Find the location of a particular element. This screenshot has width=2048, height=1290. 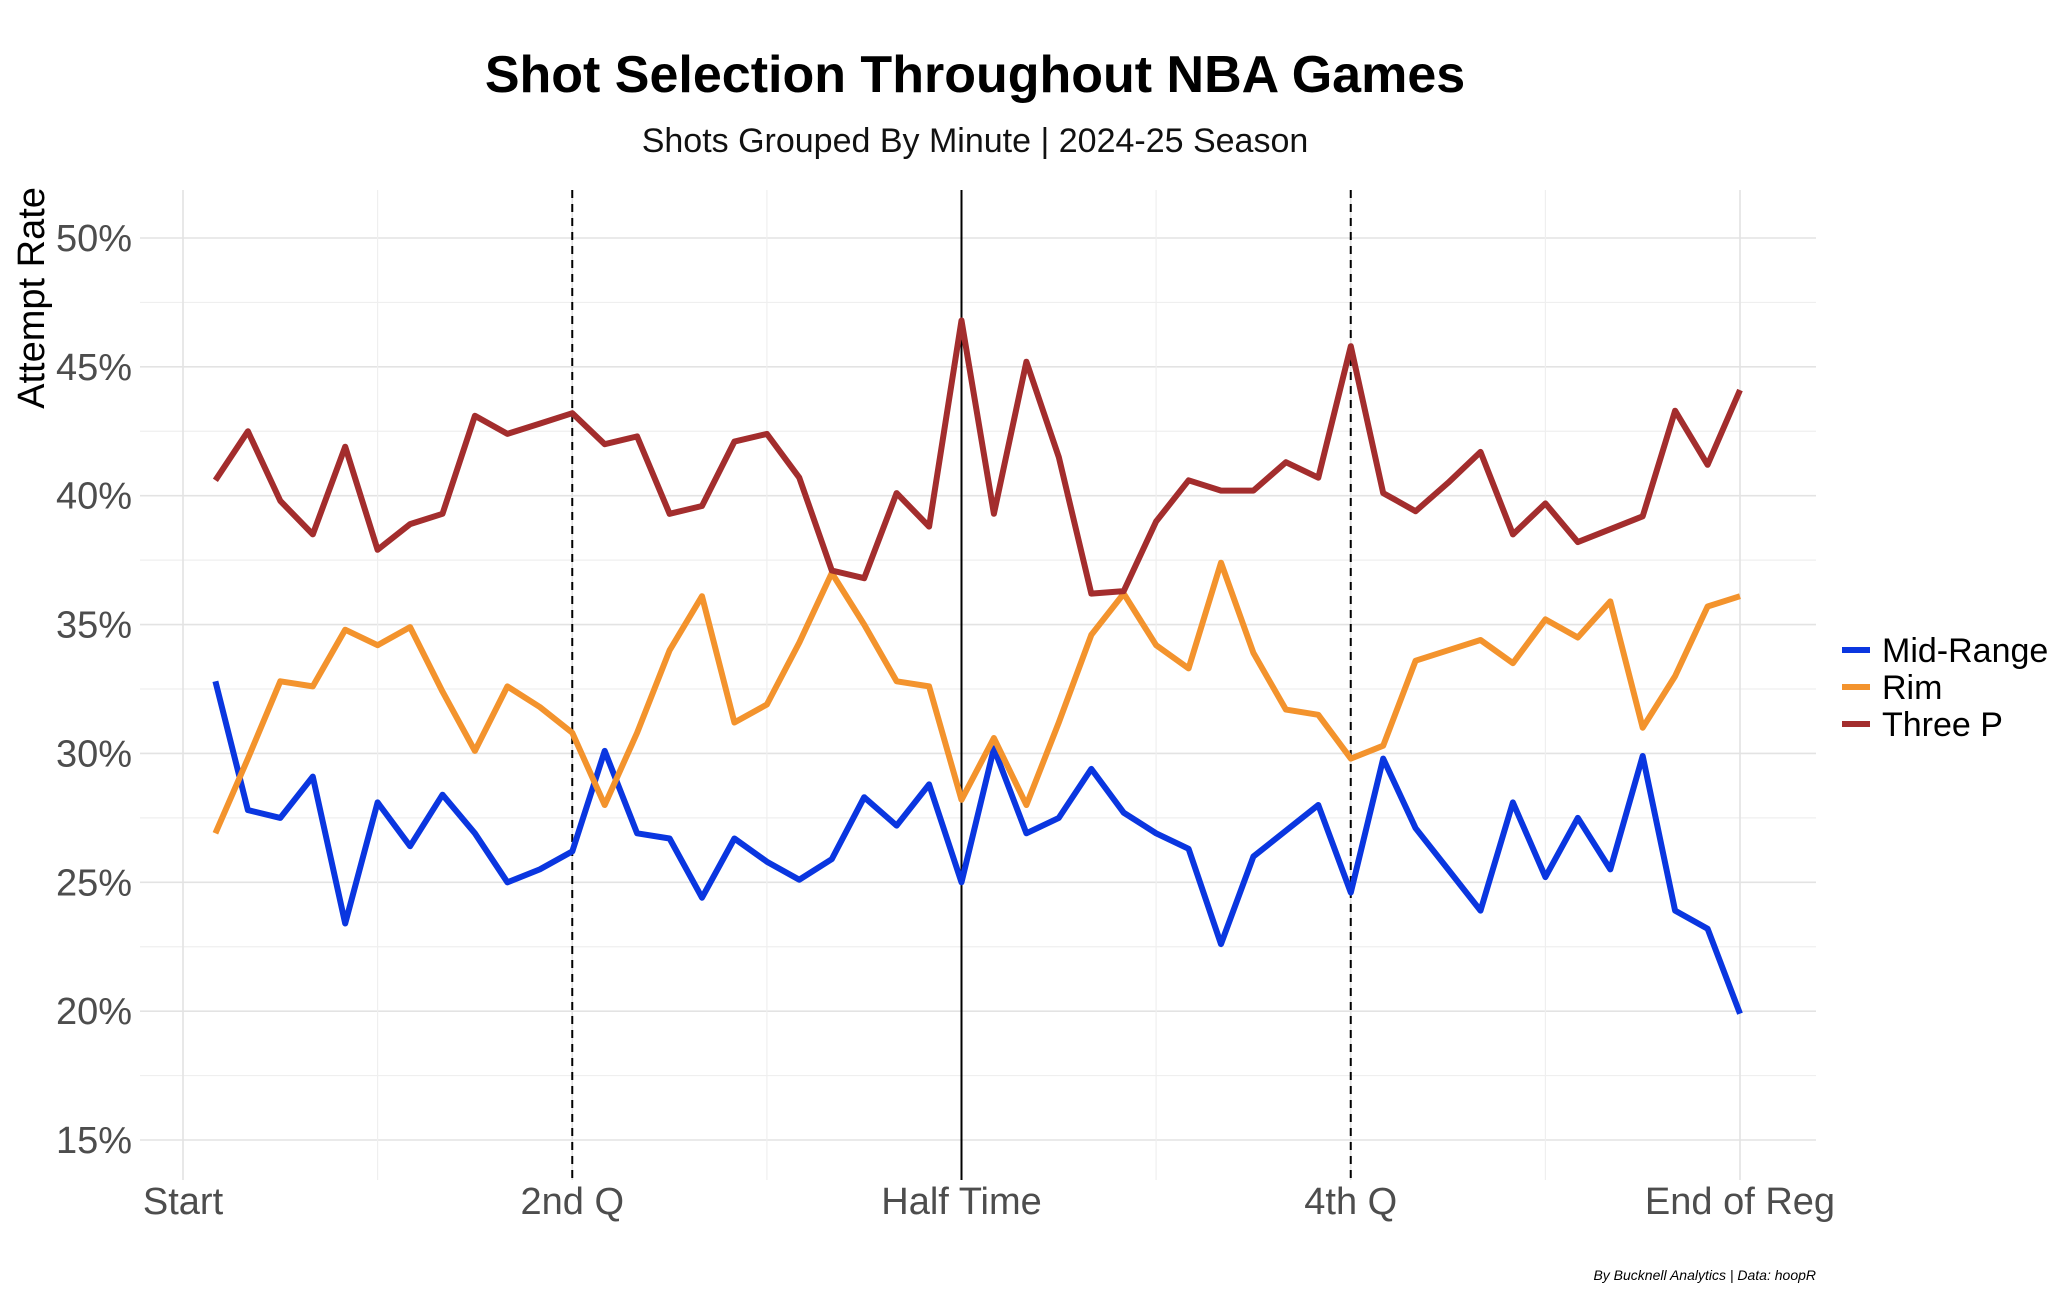

y-tick-label: 15% is located at coordinates (94, 1141).